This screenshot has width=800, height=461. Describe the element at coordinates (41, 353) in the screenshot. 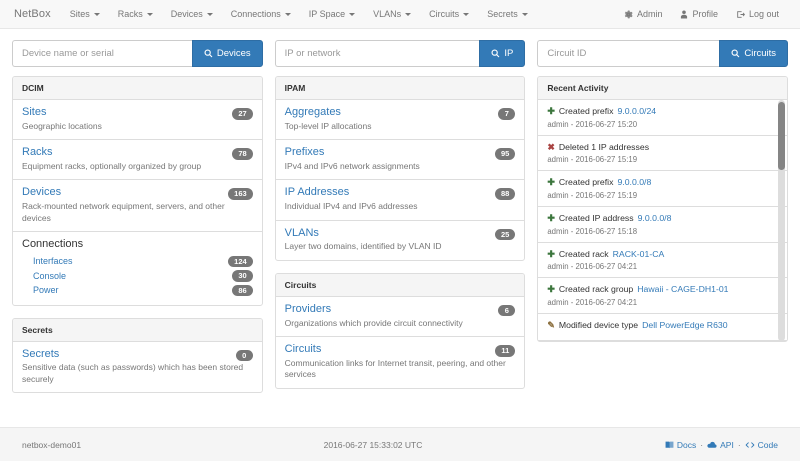

I see `link-secrets: Secrets` at that location.